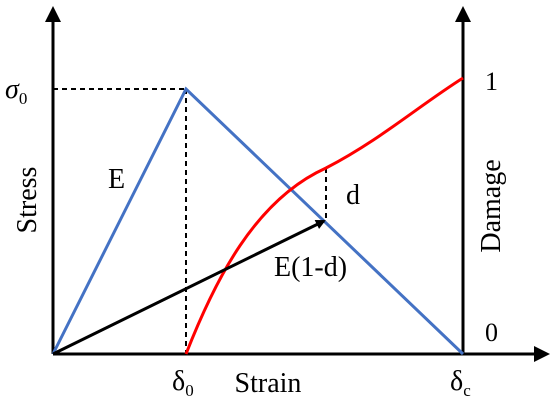 Image resolution: width=550 pixels, height=410 pixels. What do you see at coordinates (491, 205) in the screenshot?
I see `y-right-axis-label: Damage` at bounding box center [491, 205].